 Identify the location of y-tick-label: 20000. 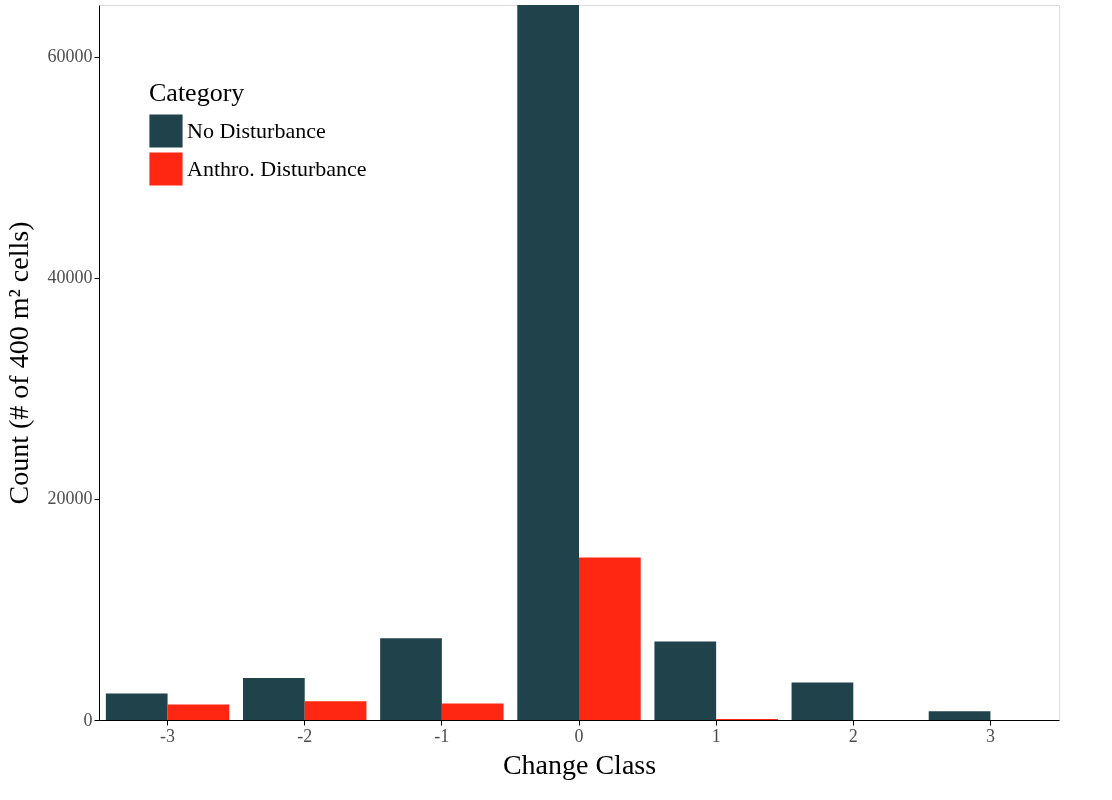
(70, 498).